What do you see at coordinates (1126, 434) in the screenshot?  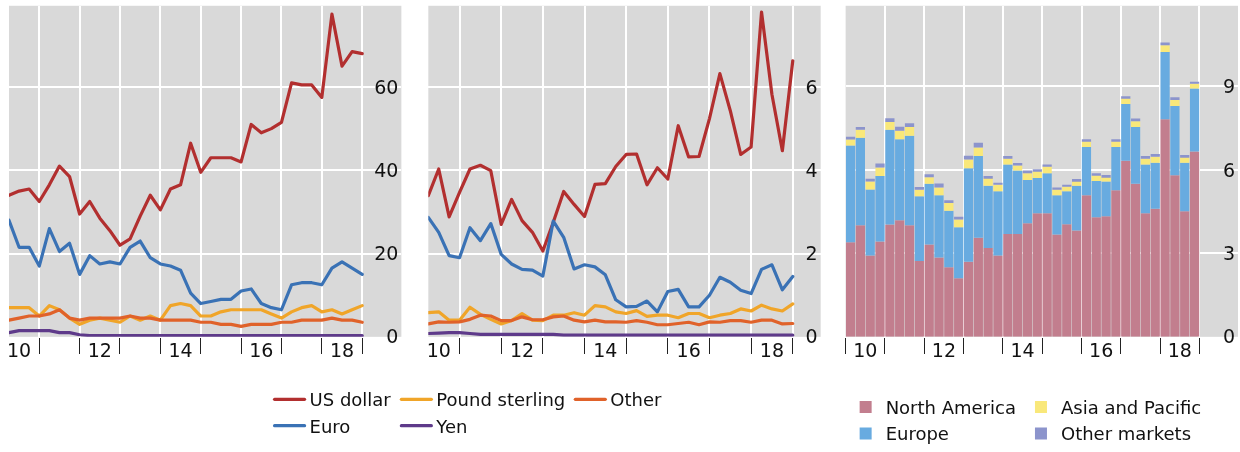 I see `legend-label: Other markets` at bounding box center [1126, 434].